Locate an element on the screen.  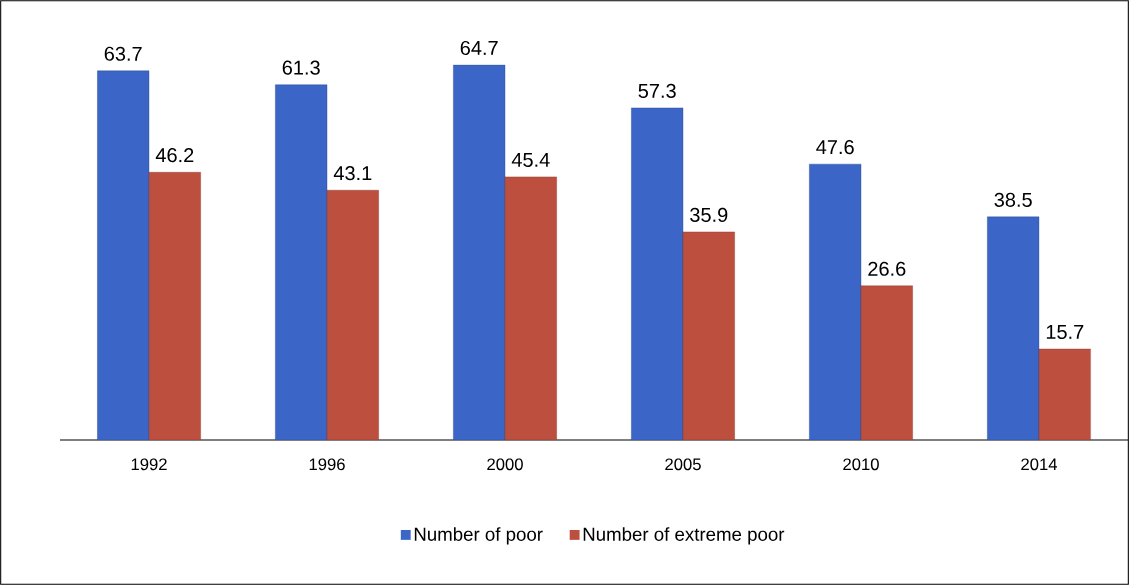
x-tick-label: 1992 is located at coordinates (149, 464).